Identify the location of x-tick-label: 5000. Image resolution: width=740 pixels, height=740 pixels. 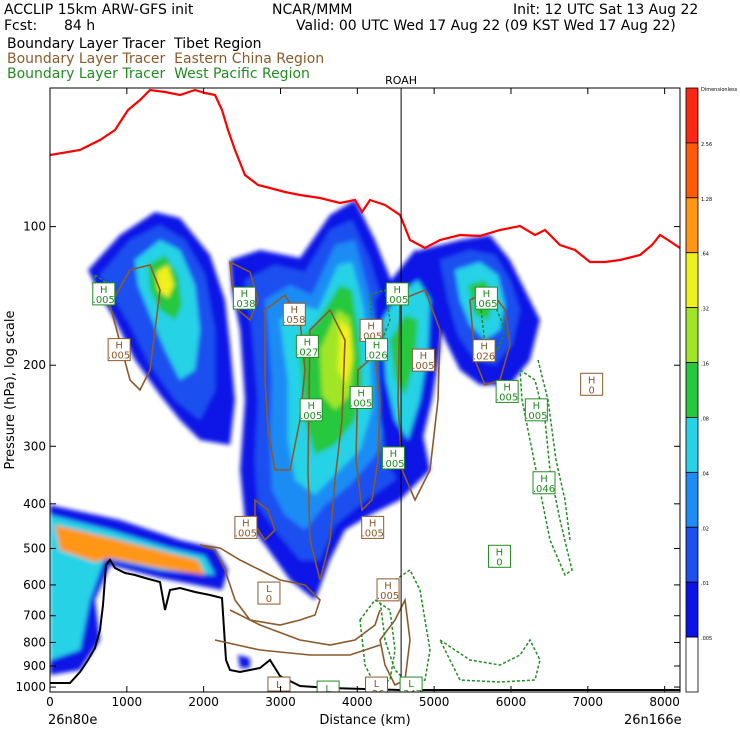
(434, 702).